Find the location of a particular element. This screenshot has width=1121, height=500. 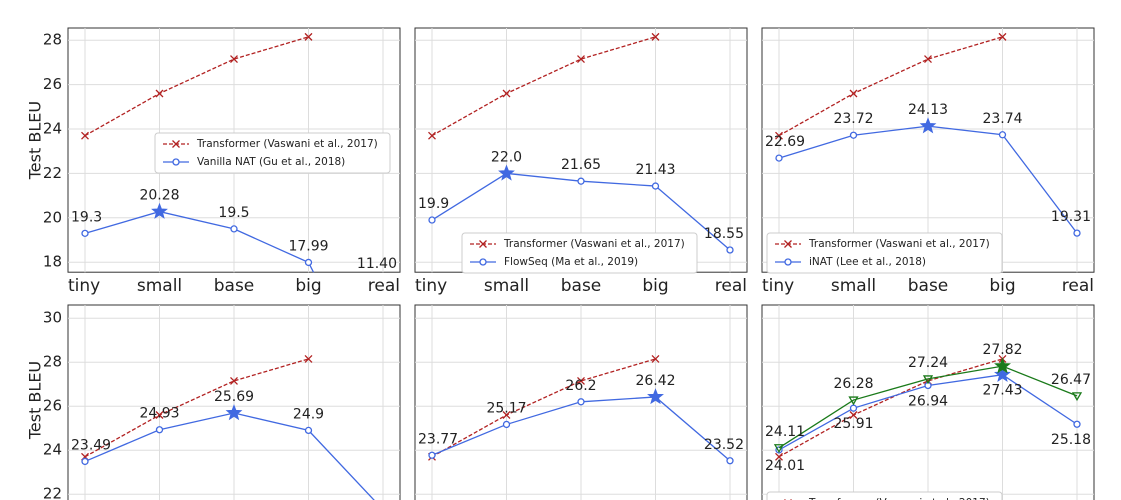

data-label: 24.93 is located at coordinates (159, 414).